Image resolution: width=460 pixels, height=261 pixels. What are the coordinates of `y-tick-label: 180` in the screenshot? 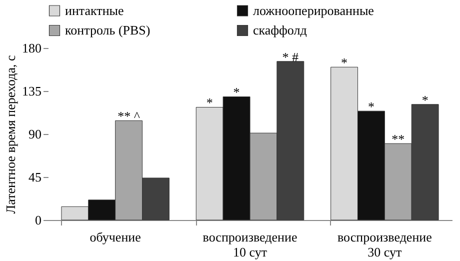 It's located at (32, 48).